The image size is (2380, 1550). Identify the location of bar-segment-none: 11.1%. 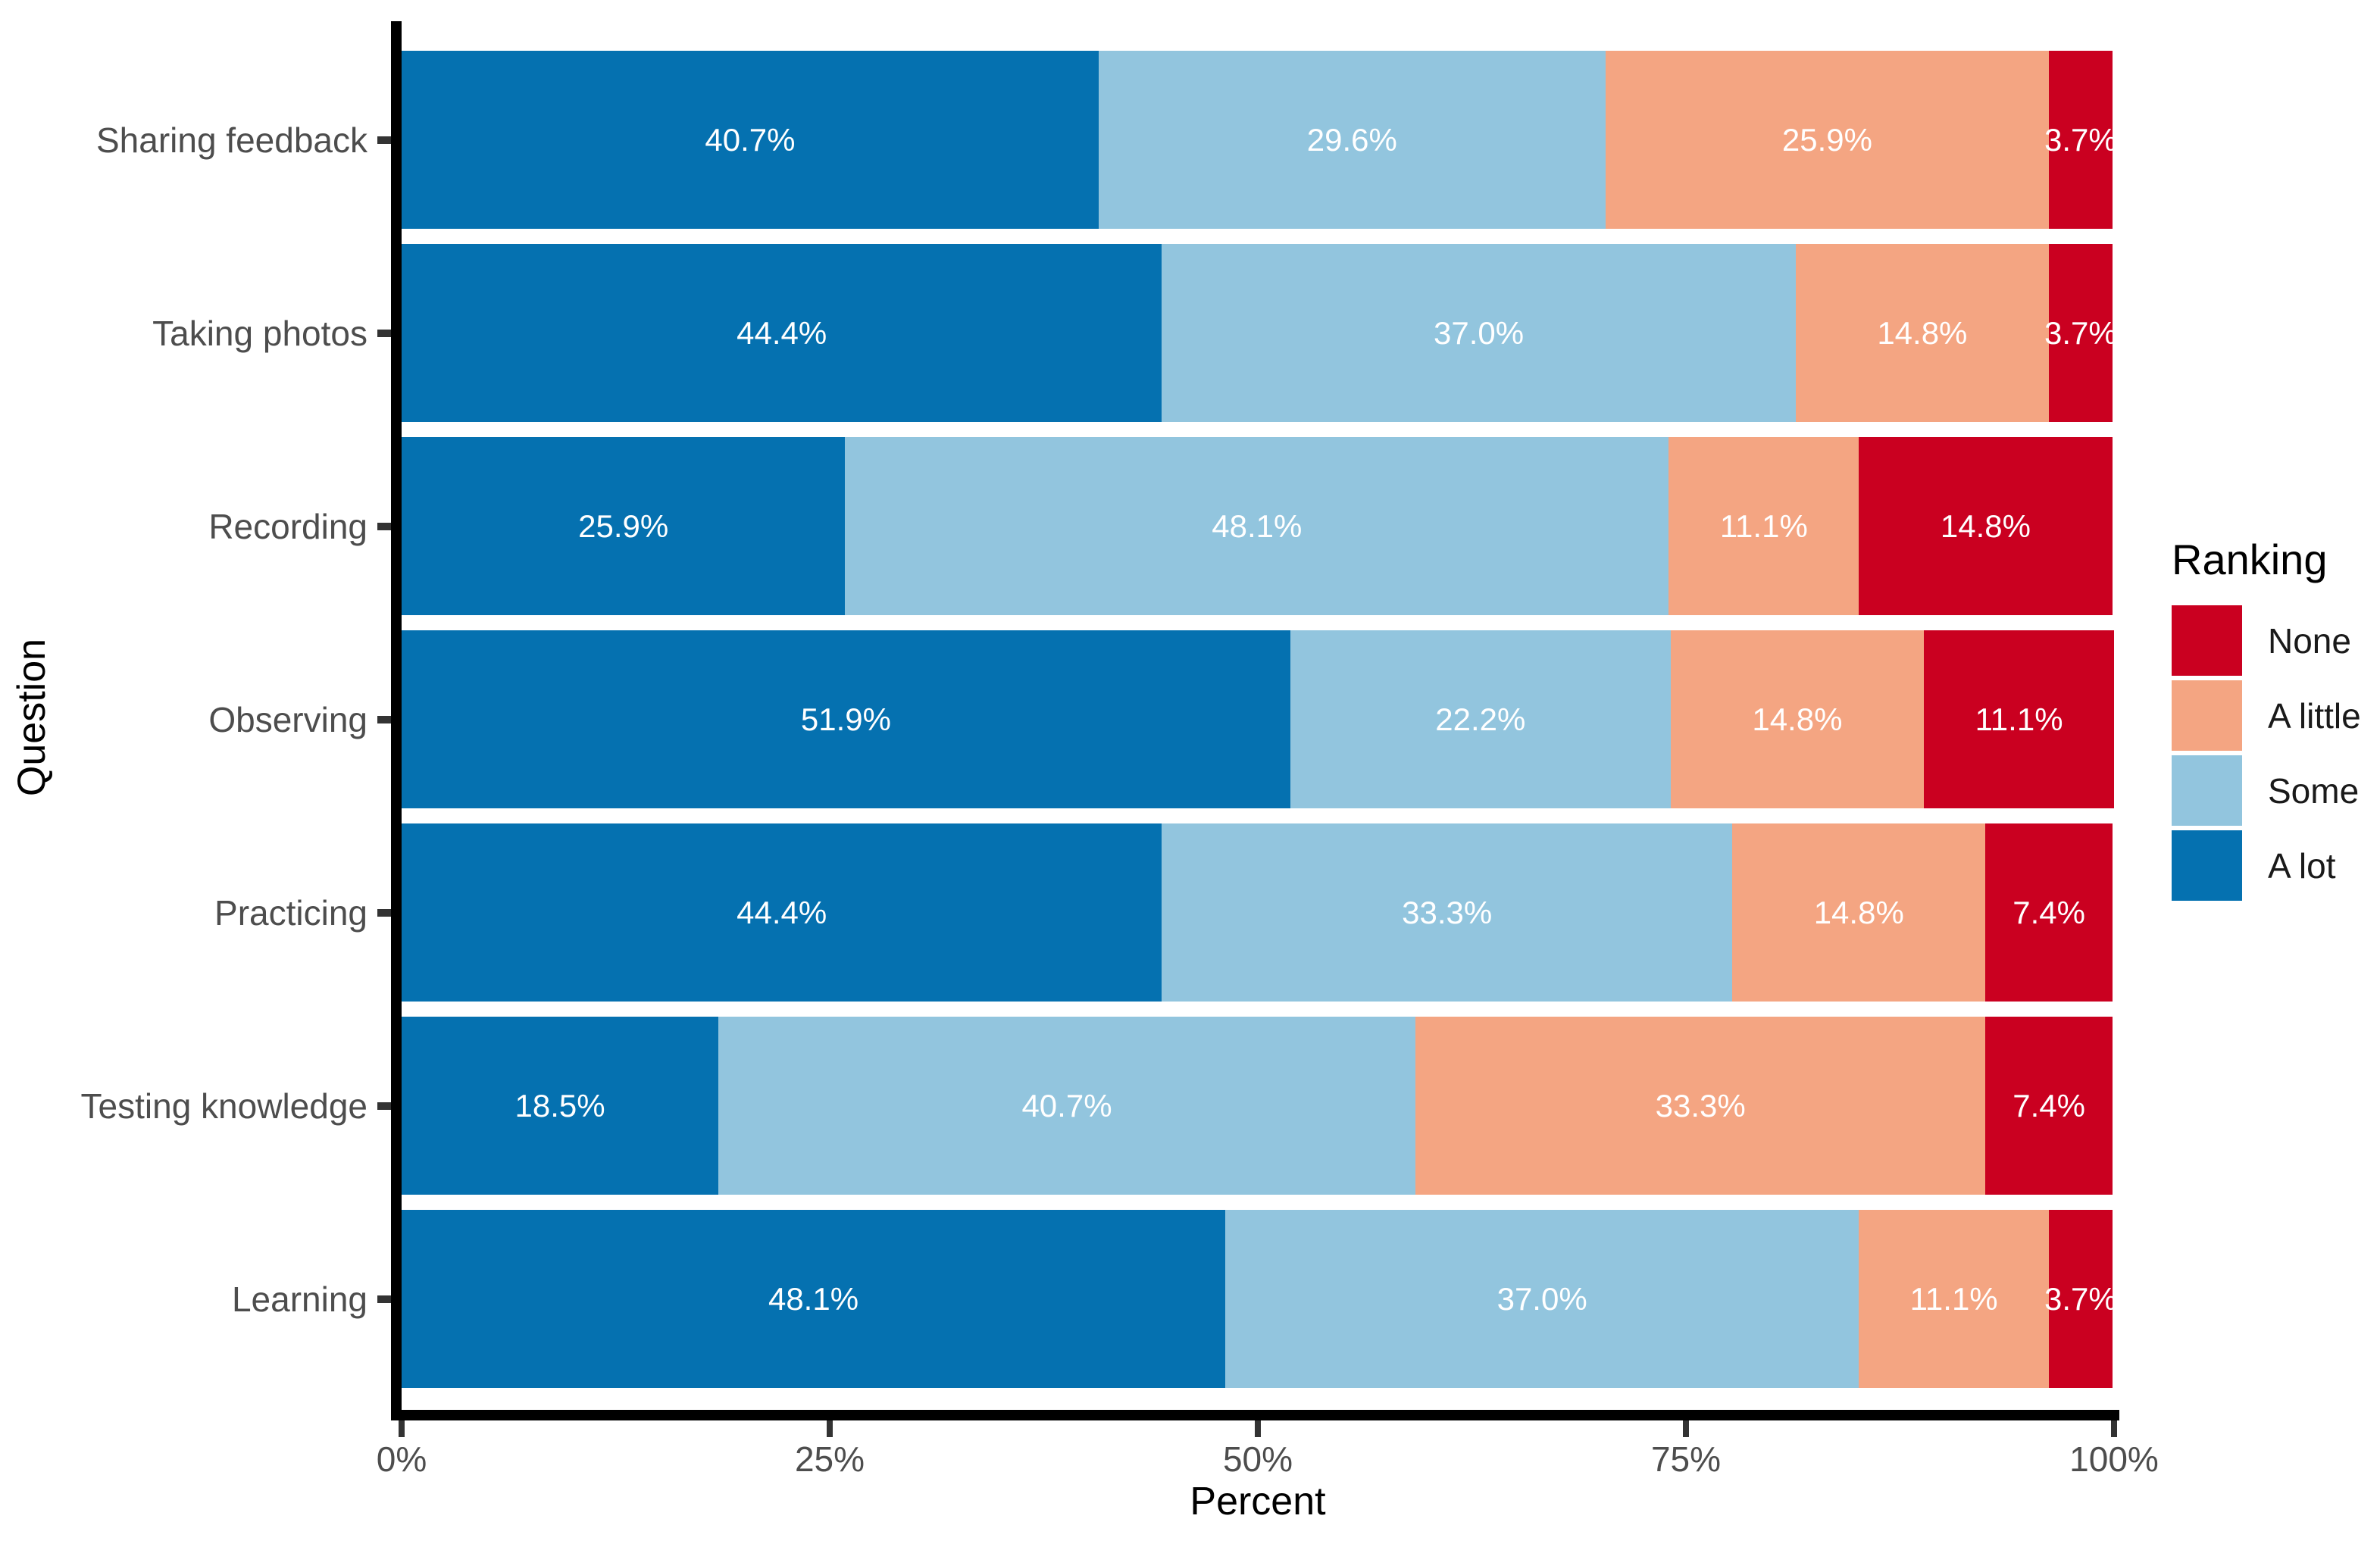
(2019, 719).